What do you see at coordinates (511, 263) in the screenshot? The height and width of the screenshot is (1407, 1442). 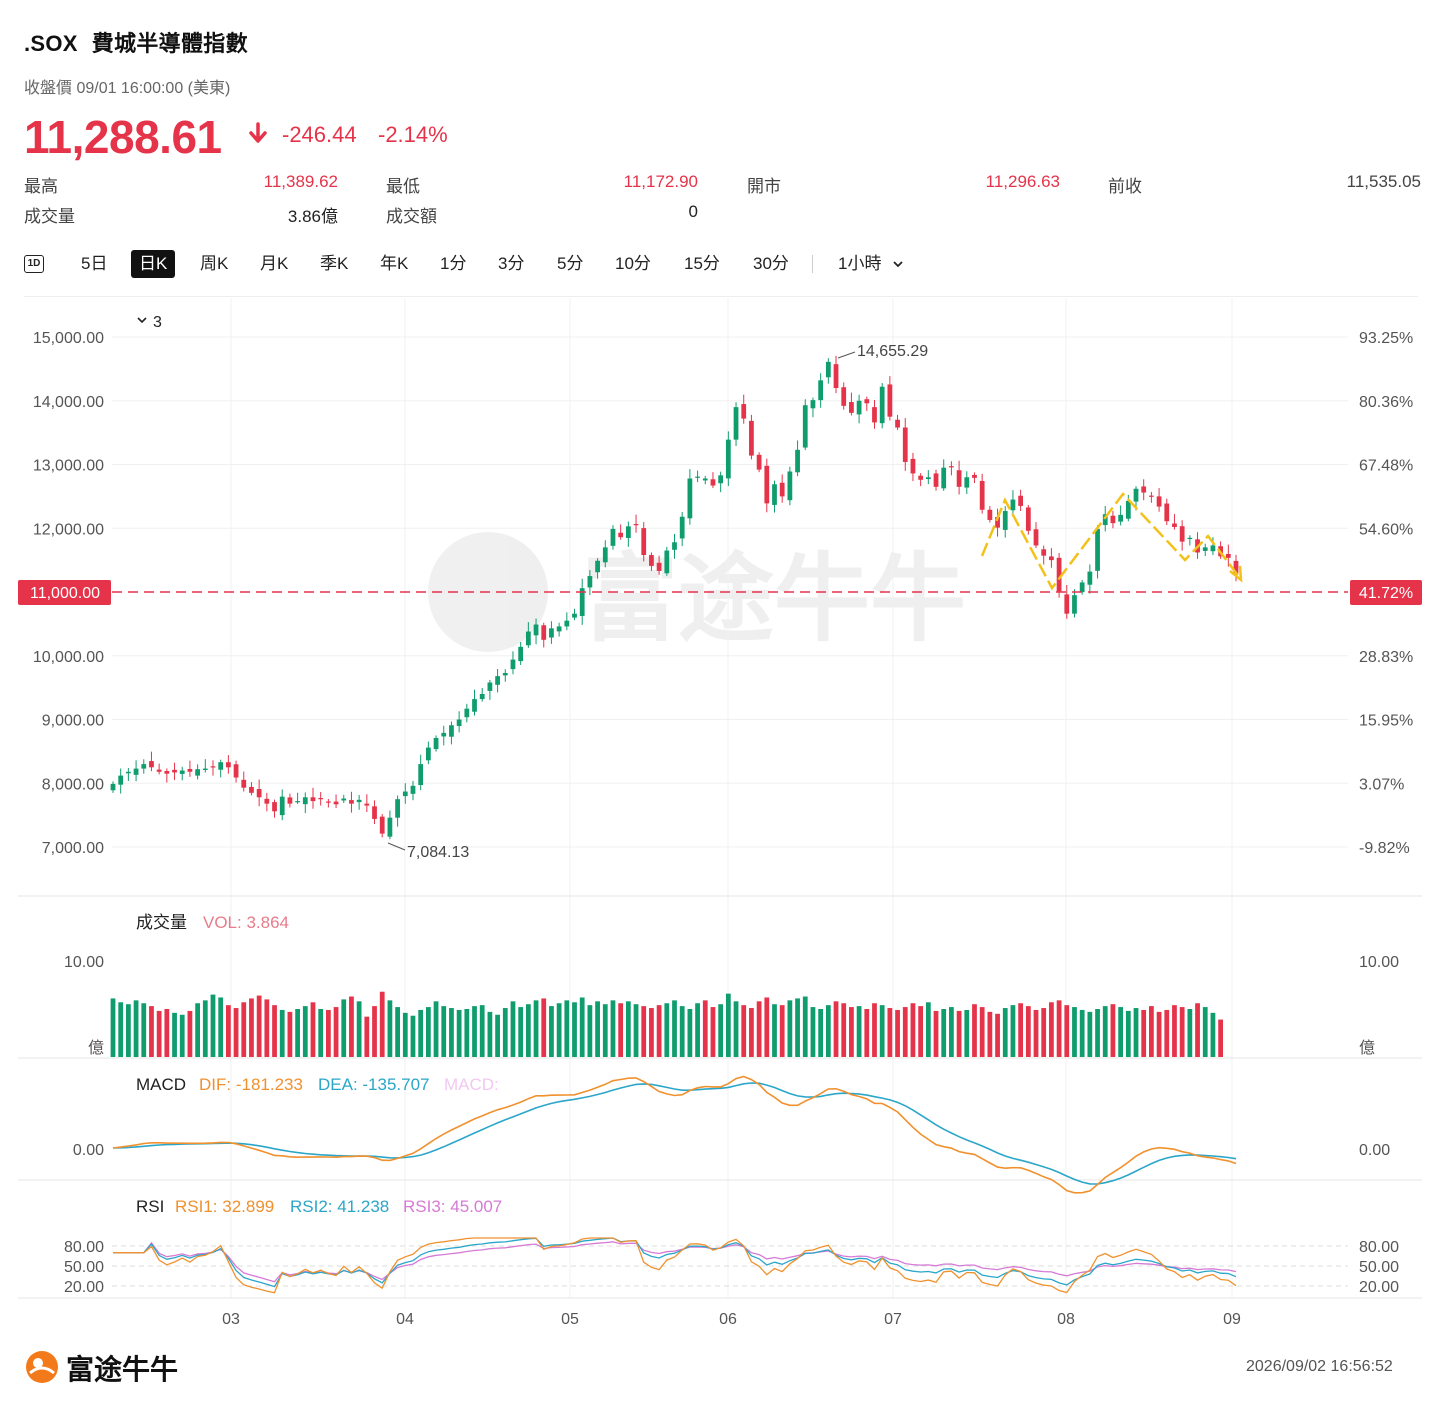 I see `tab-3min: 3分` at bounding box center [511, 263].